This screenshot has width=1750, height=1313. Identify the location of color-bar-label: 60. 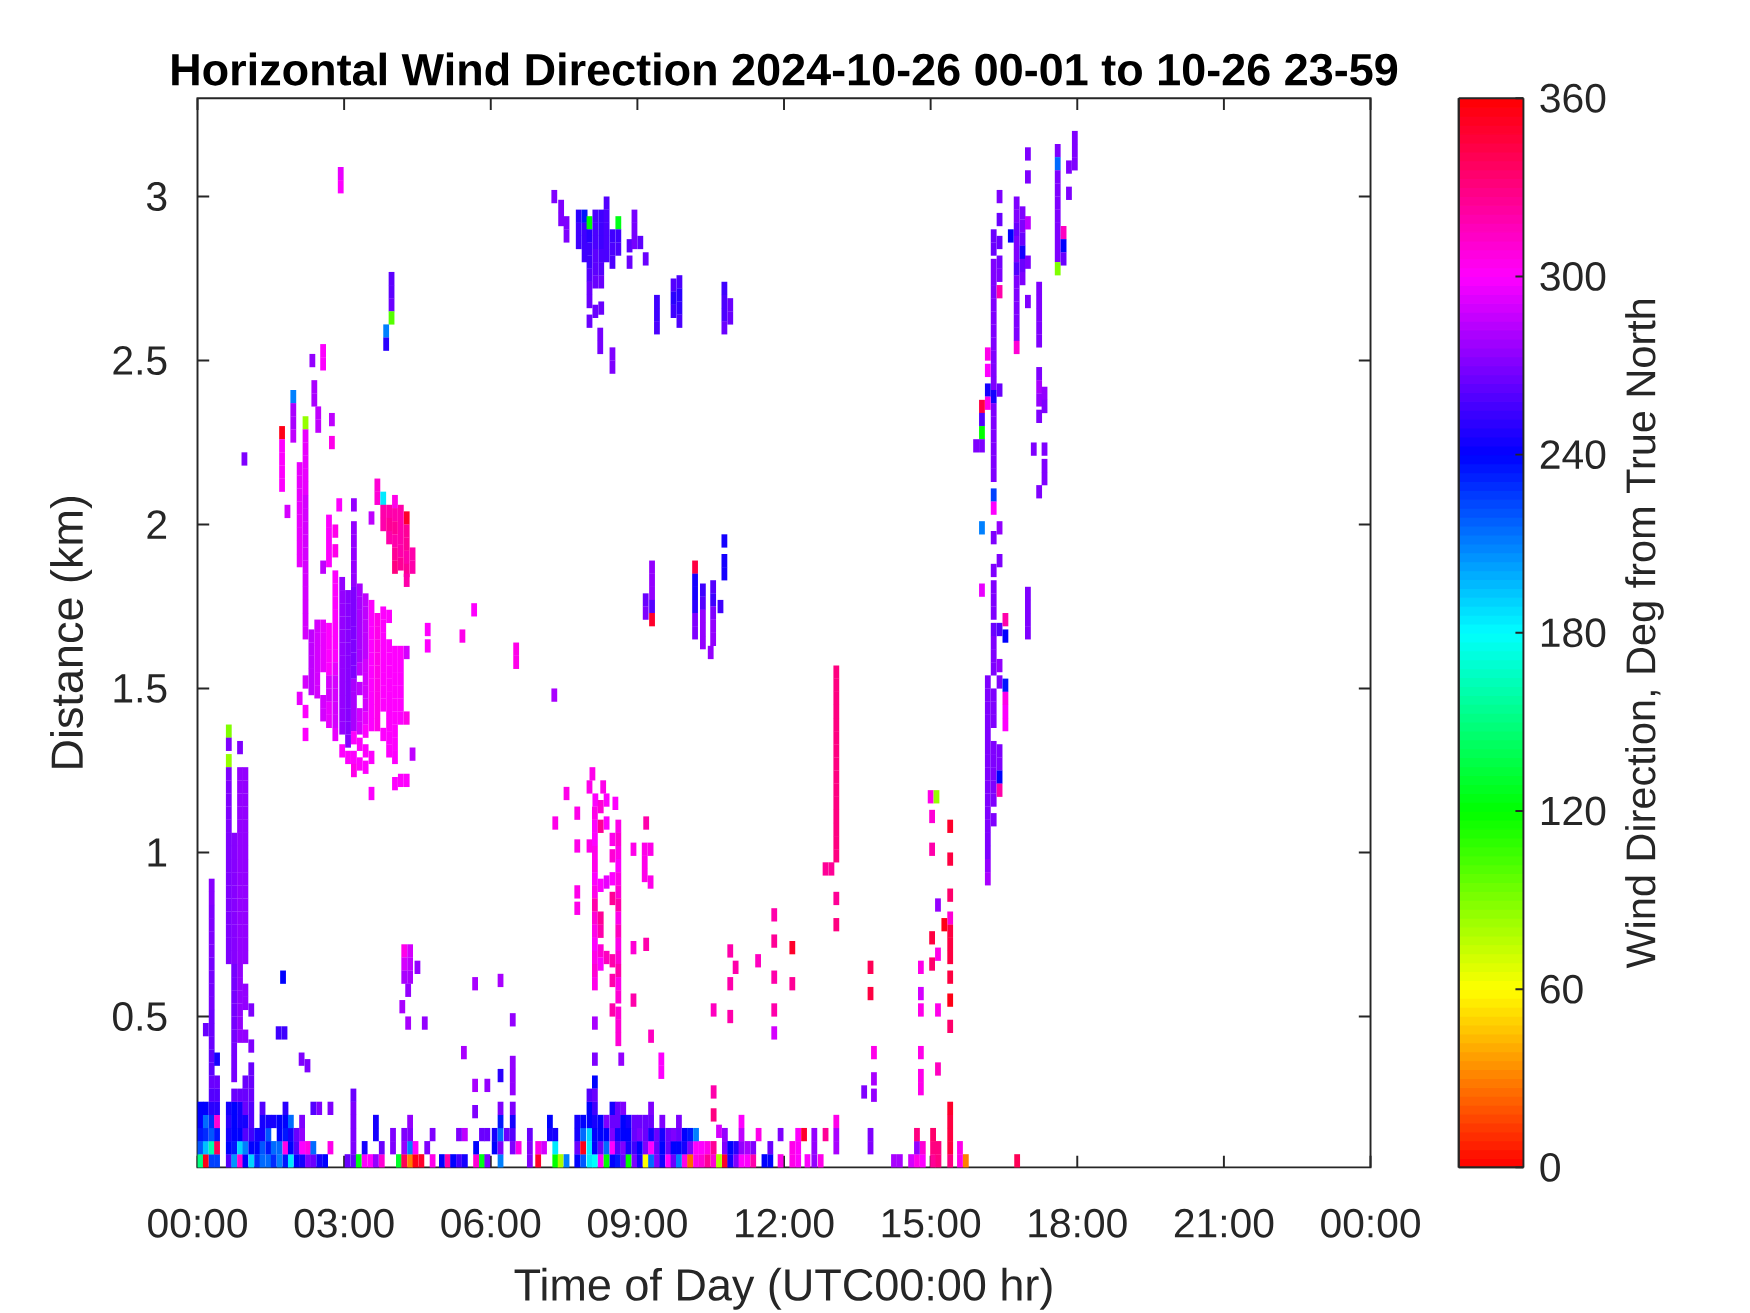
(1561, 989).